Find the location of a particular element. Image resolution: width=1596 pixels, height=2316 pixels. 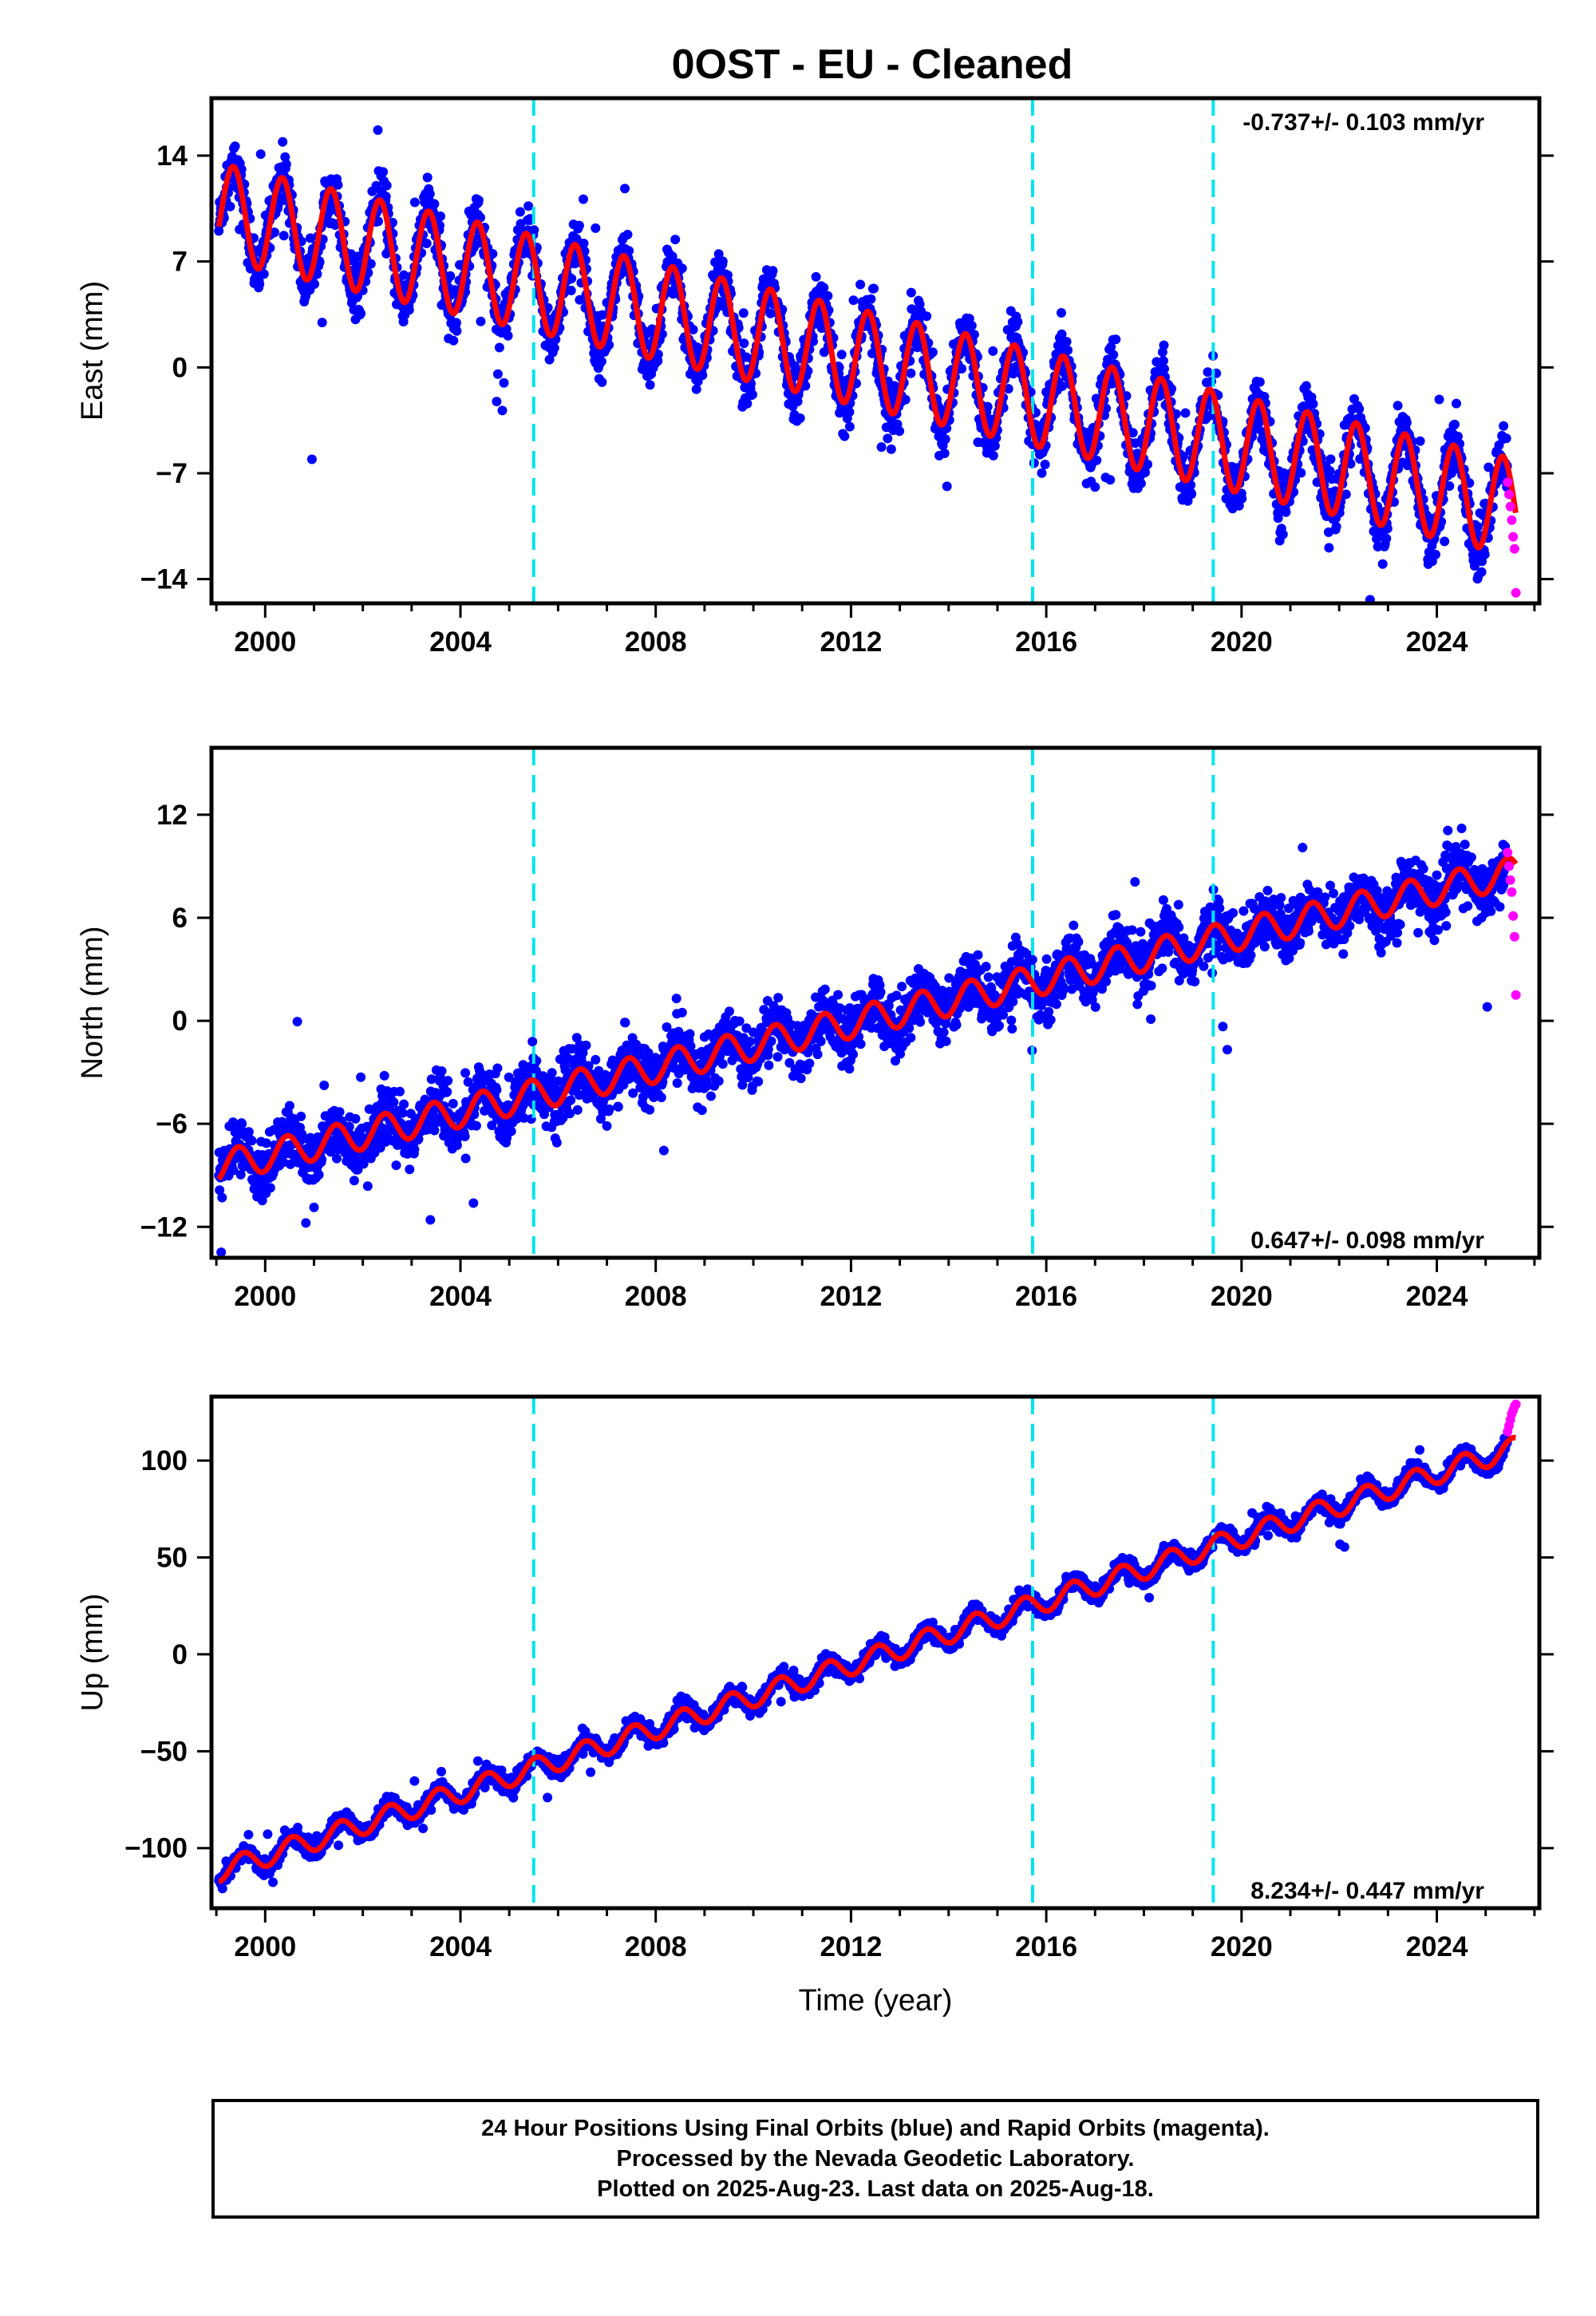

east-y-tick-label: −7 is located at coordinates (172, 473).